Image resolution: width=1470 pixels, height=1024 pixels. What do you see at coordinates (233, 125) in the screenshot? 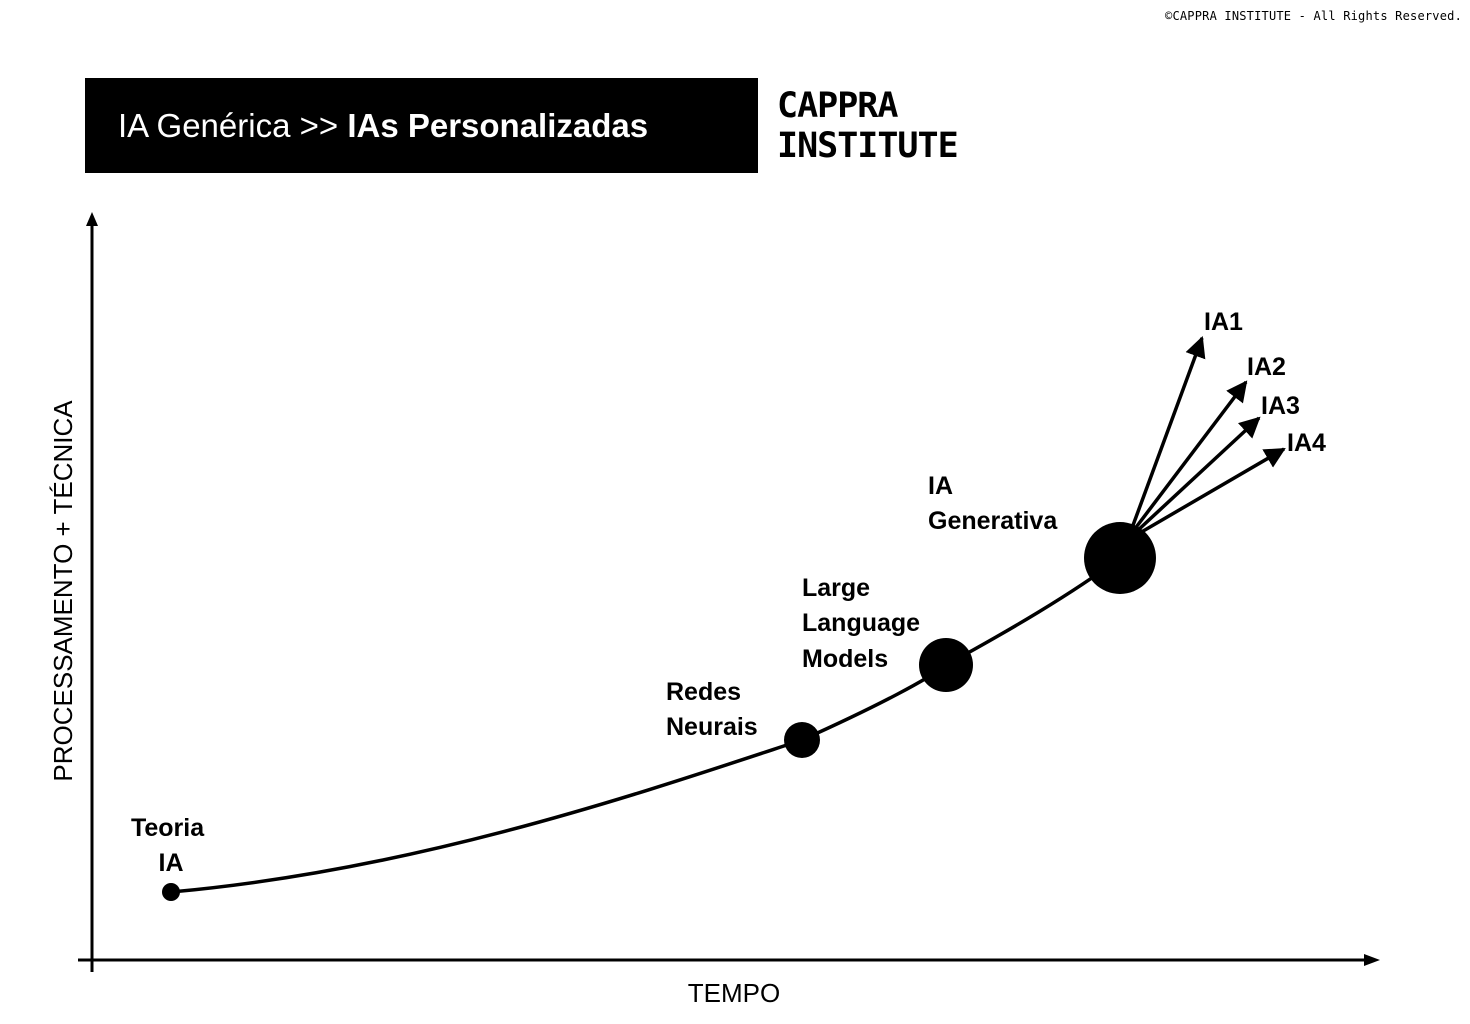
I see `title-generic: IA Genérica >>` at bounding box center [233, 125].